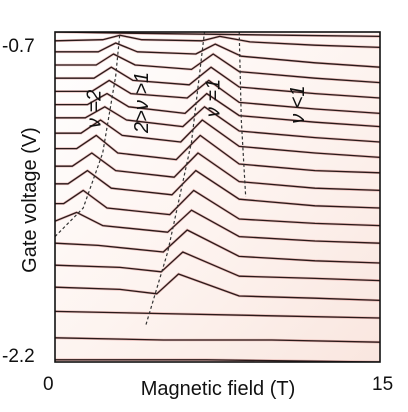  I want to click on filling-factor-label-3: ν =1, so click(214, 98).